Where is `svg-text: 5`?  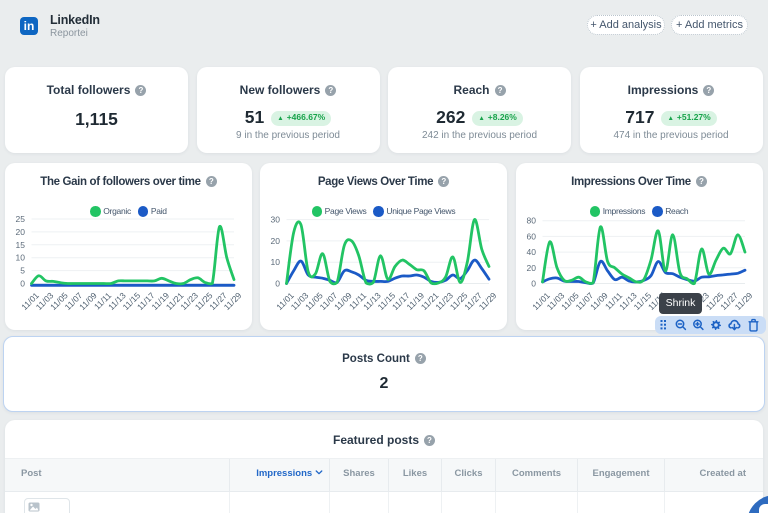
svg-text: 5 is located at coordinates (22, 271).